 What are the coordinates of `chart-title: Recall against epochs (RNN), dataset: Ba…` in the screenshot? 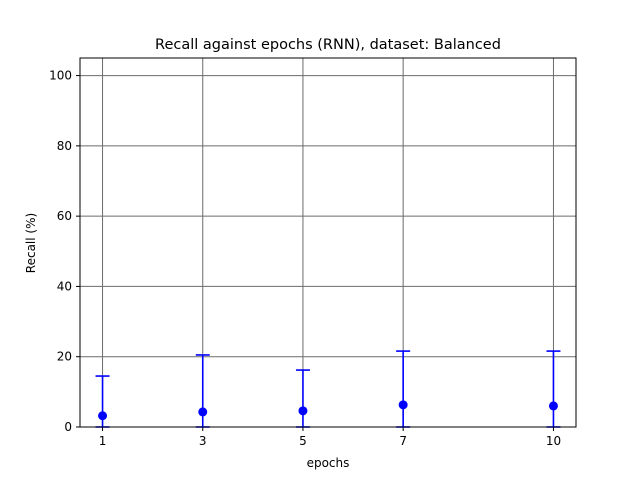 It's located at (328, 45).